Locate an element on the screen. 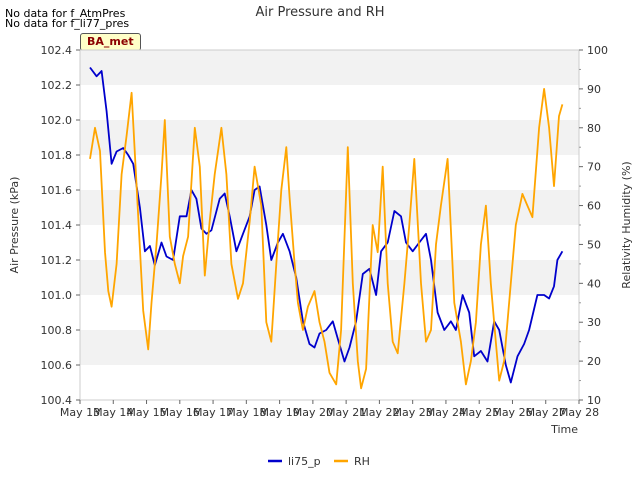 Image resolution: width=640 pixels, height=480 pixels. x-tick-label: May 13 is located at coordinates (80, 412).